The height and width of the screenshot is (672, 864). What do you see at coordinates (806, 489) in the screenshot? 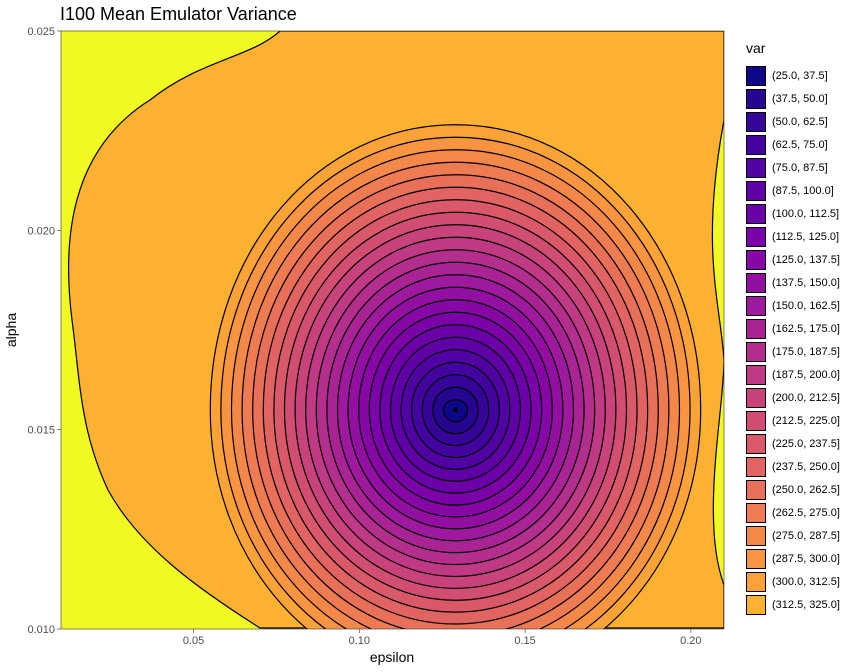
I see `legend-label: (250.0, 262.5]` at bounding box center [806, 489].